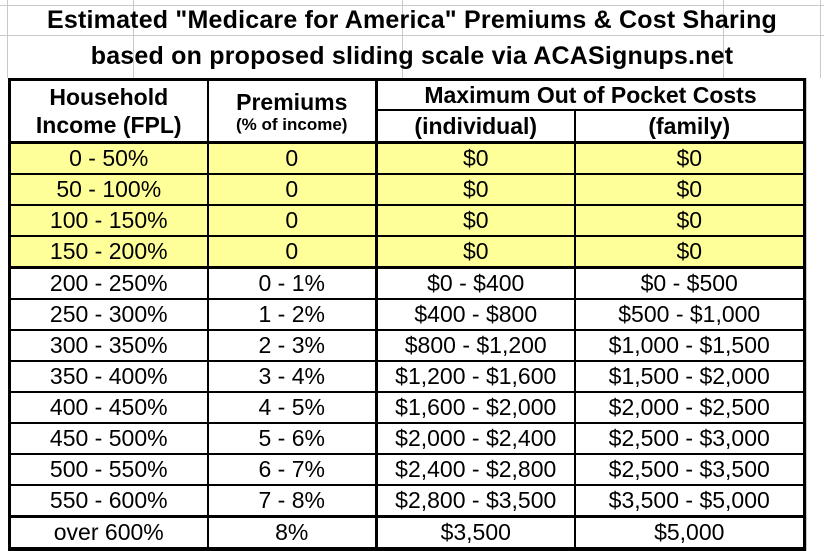  Describe the element at coordinates (109, 96) in the screenshot. I see `header-household-line1: Household` at that location.